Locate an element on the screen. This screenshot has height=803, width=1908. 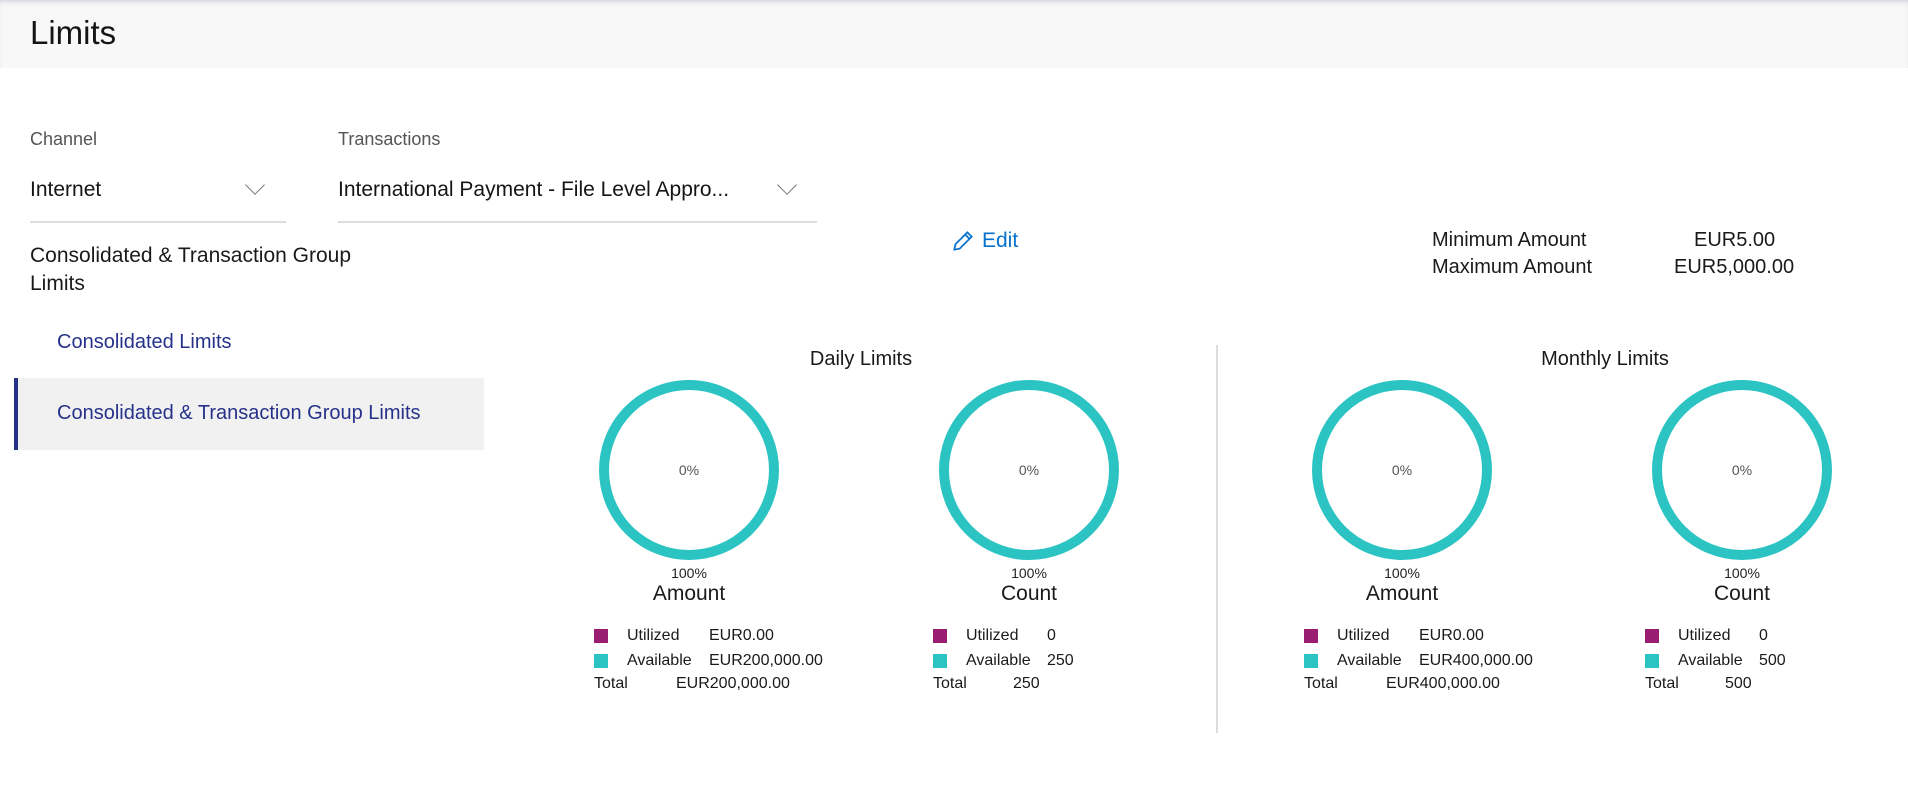
daily-amount-total: Total EUR200,000.00 is located at coordinates (692, 684).